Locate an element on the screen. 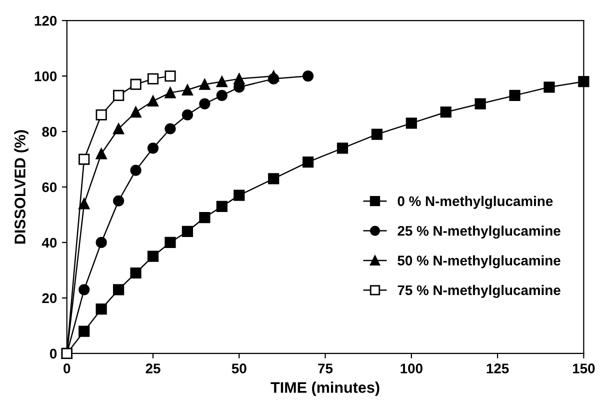 The image size is (608, 411). y-tick-label: 80 is located at coordinates (49, 131).